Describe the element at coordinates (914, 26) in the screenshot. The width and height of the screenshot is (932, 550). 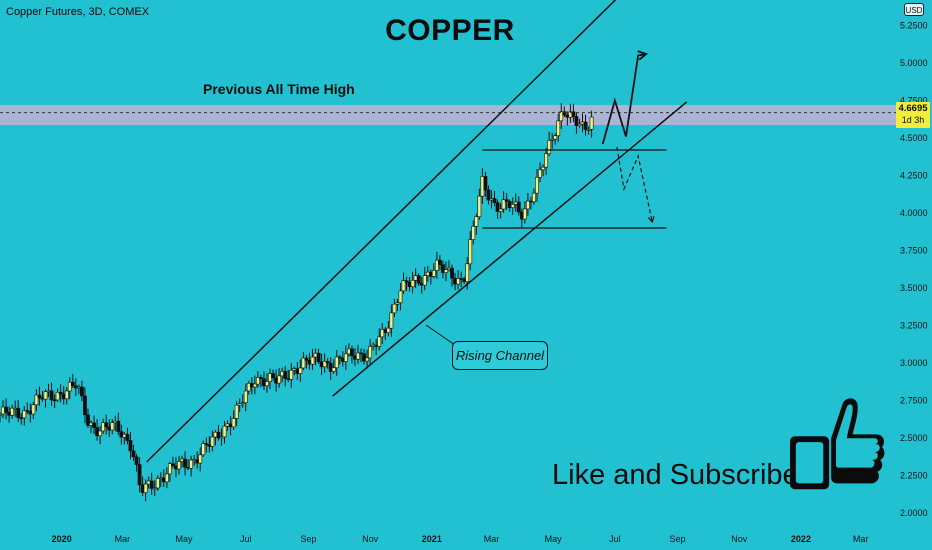
I see `price-tick-label: 5.2500` at that location.